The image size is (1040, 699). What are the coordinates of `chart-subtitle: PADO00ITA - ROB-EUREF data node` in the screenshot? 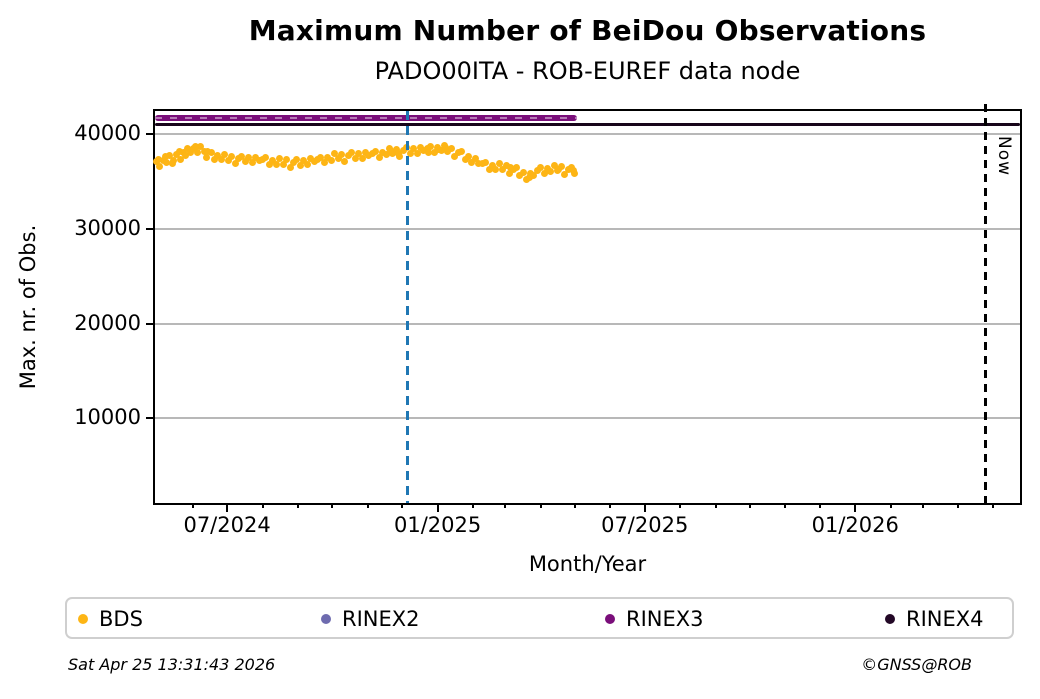 It's located at (587, 71).